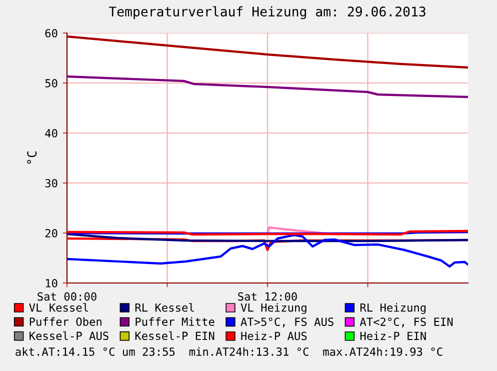 Image resolution: width=497 pixels, height=371 pixels. Describe the element at coordinates (51, 33) in the screenshot. I see `y-tick-label: 60` at that location.